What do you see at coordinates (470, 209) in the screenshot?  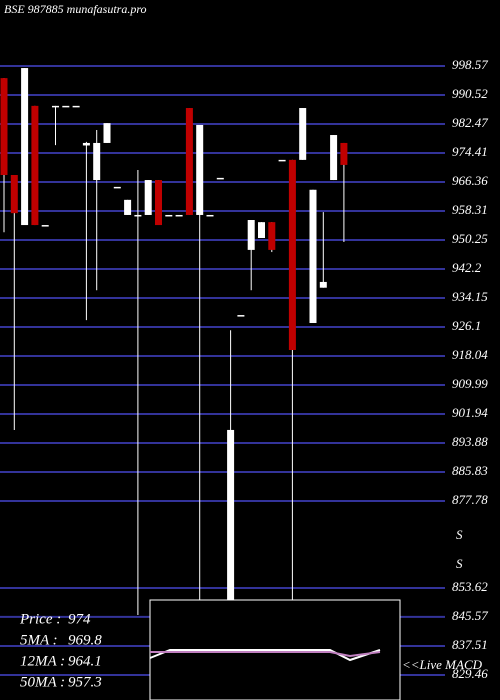 I see `y-tick-label: 958.31` at bounding box center [470, 209].